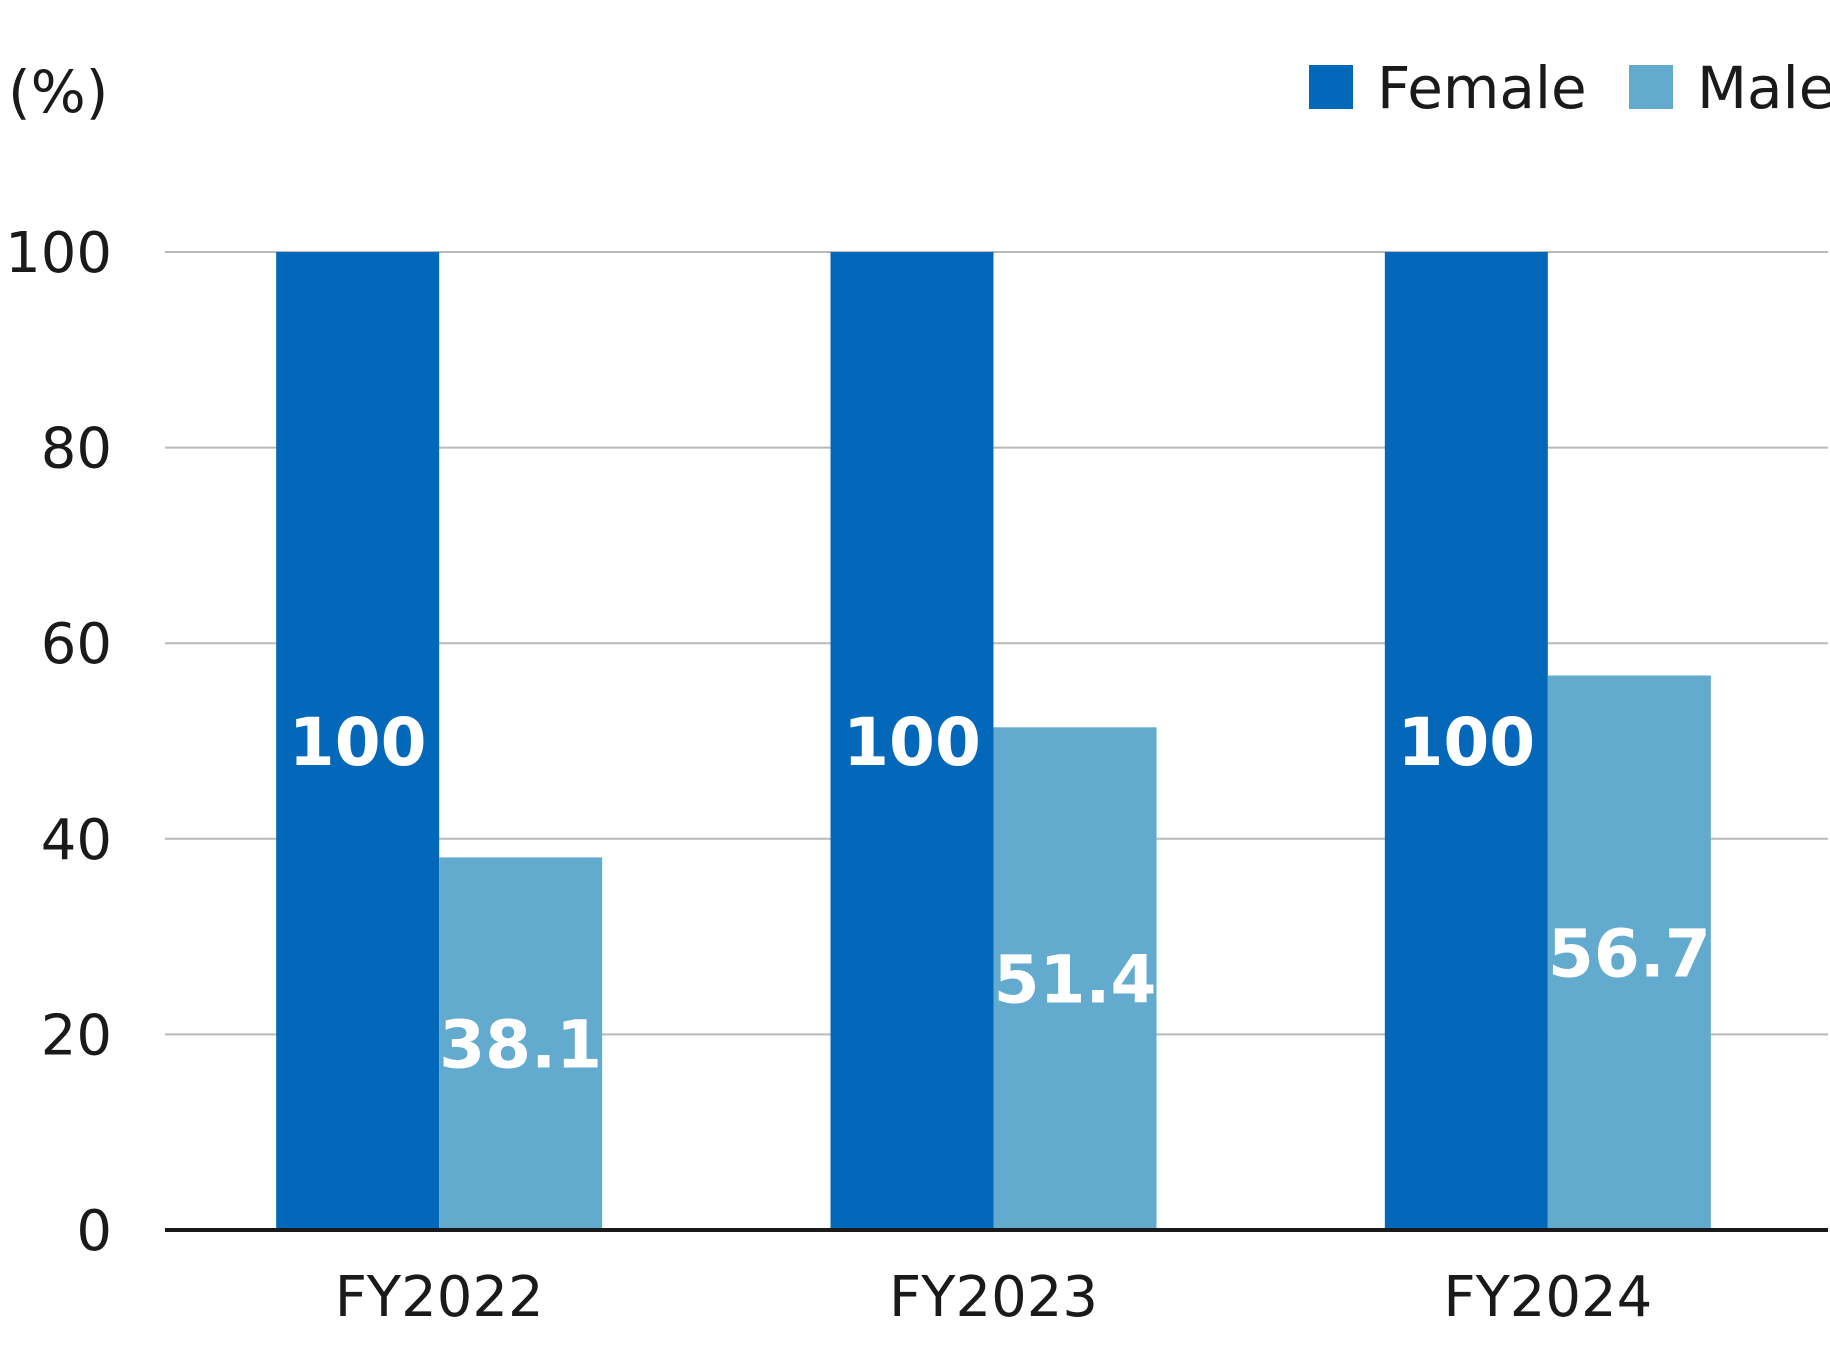 This screenshot has height=1362, width=1830. I want to click on x-tick-label-fy2024: FY2024, so click(1547, 1297).